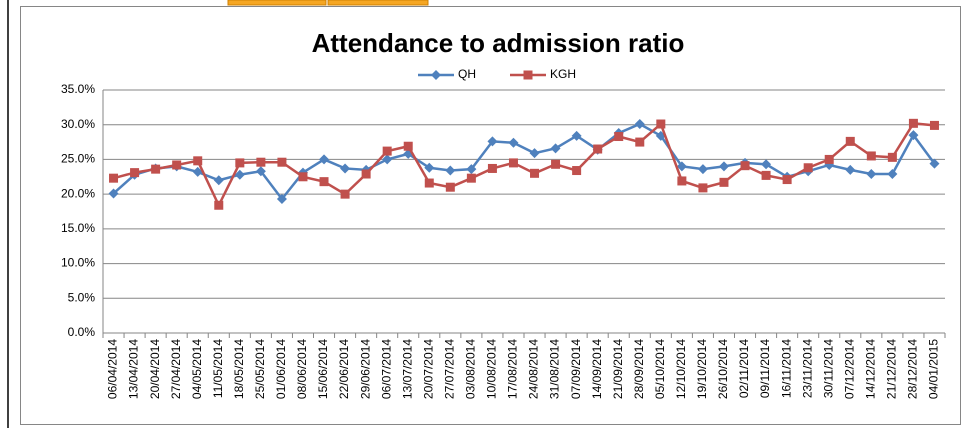  I want to click on x-tick-label: 23/11/2014, so click(807, 368).